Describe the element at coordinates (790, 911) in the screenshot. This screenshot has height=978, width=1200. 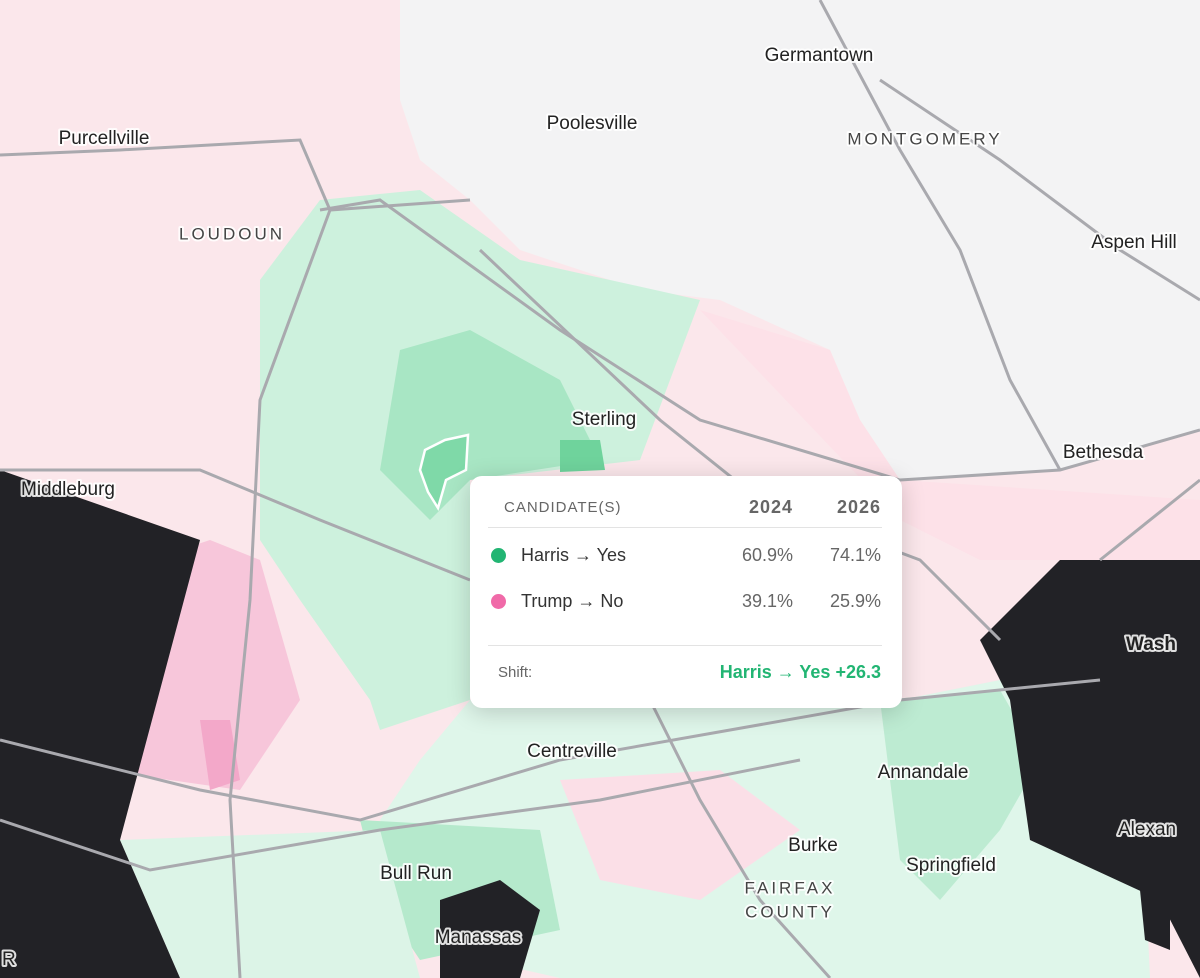
I see `place-label: COUNTY` at that location.